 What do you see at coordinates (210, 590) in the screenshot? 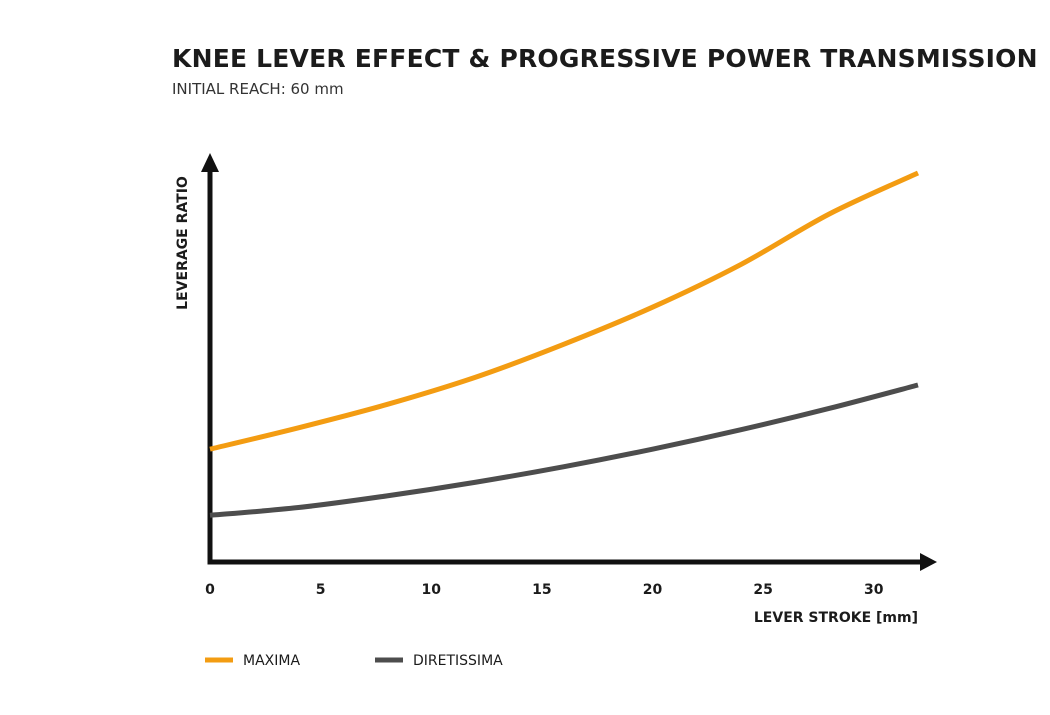
I see `x-tick-label: 0` at bounding box center [210, 590].